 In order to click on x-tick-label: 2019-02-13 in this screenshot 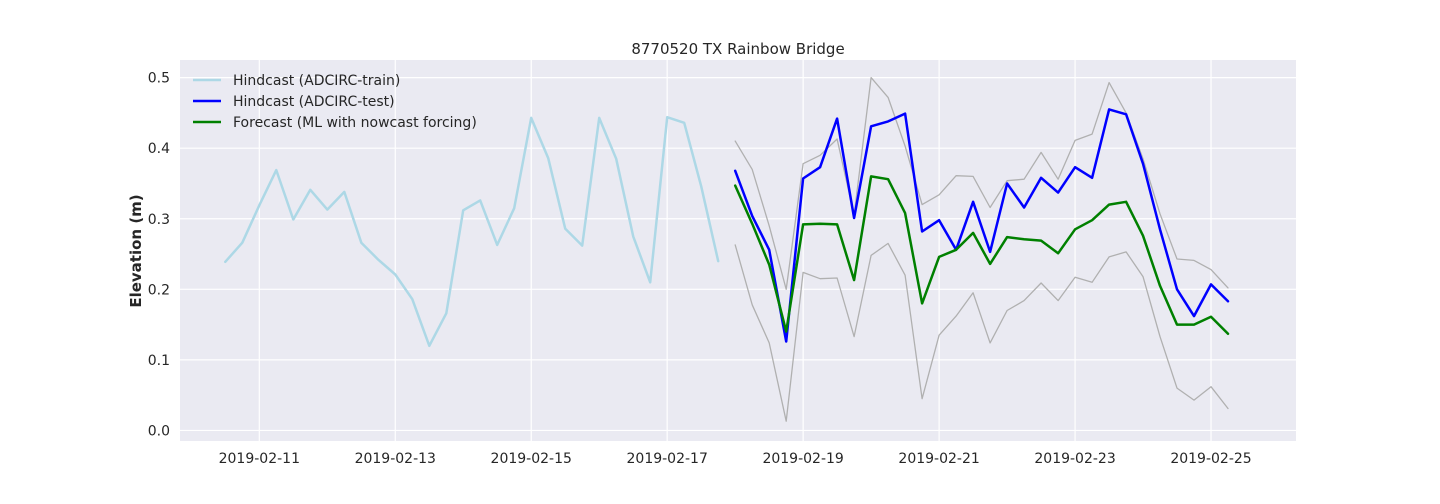, I will do `click(395, 459)`.